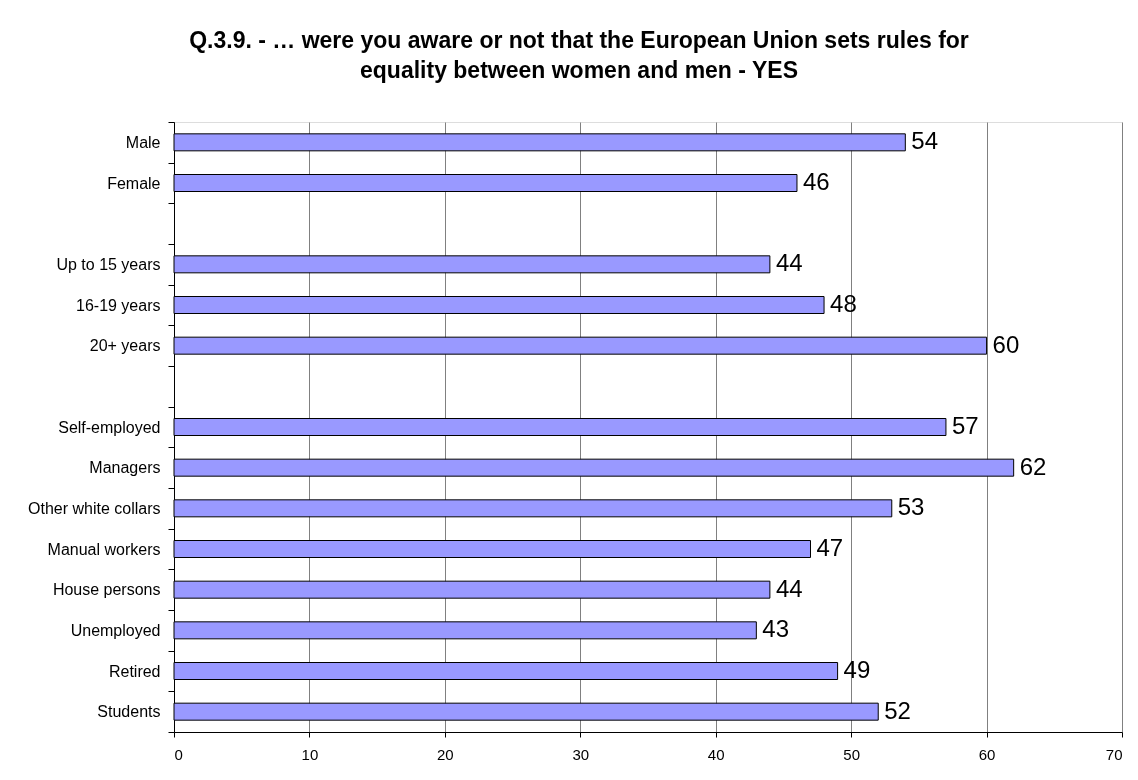 The image size is (1138, 780). Describe the element at coordinates (1006, 344) in the screenshot. I see `data-label: 60` at that location.